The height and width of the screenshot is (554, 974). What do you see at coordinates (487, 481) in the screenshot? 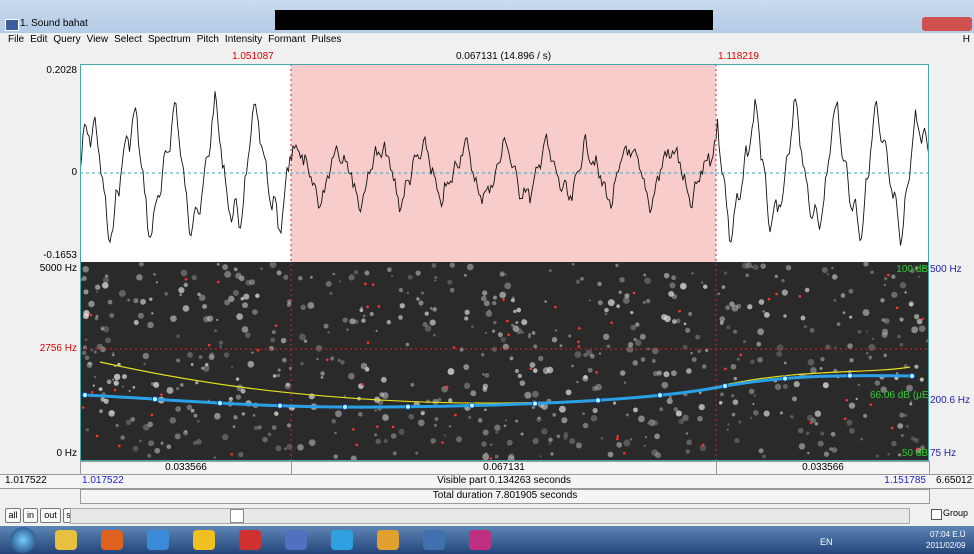
I see `visible-bar` at bounding box center [487, 481].